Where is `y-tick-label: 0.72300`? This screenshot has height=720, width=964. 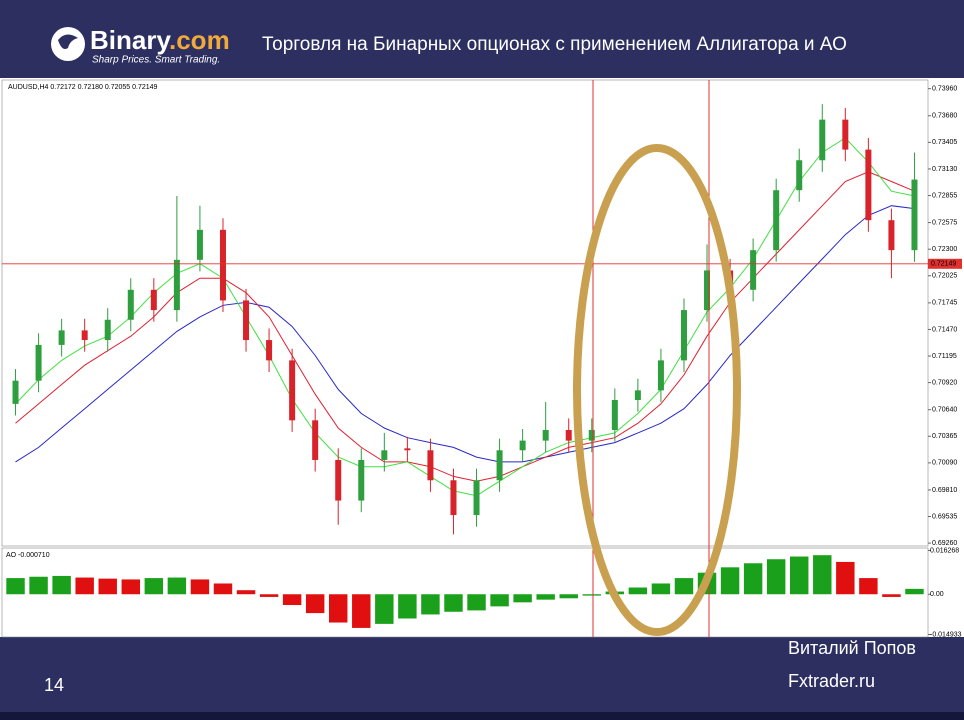 y-tick-label: 0.72300 is located at coordinates (944, 249).